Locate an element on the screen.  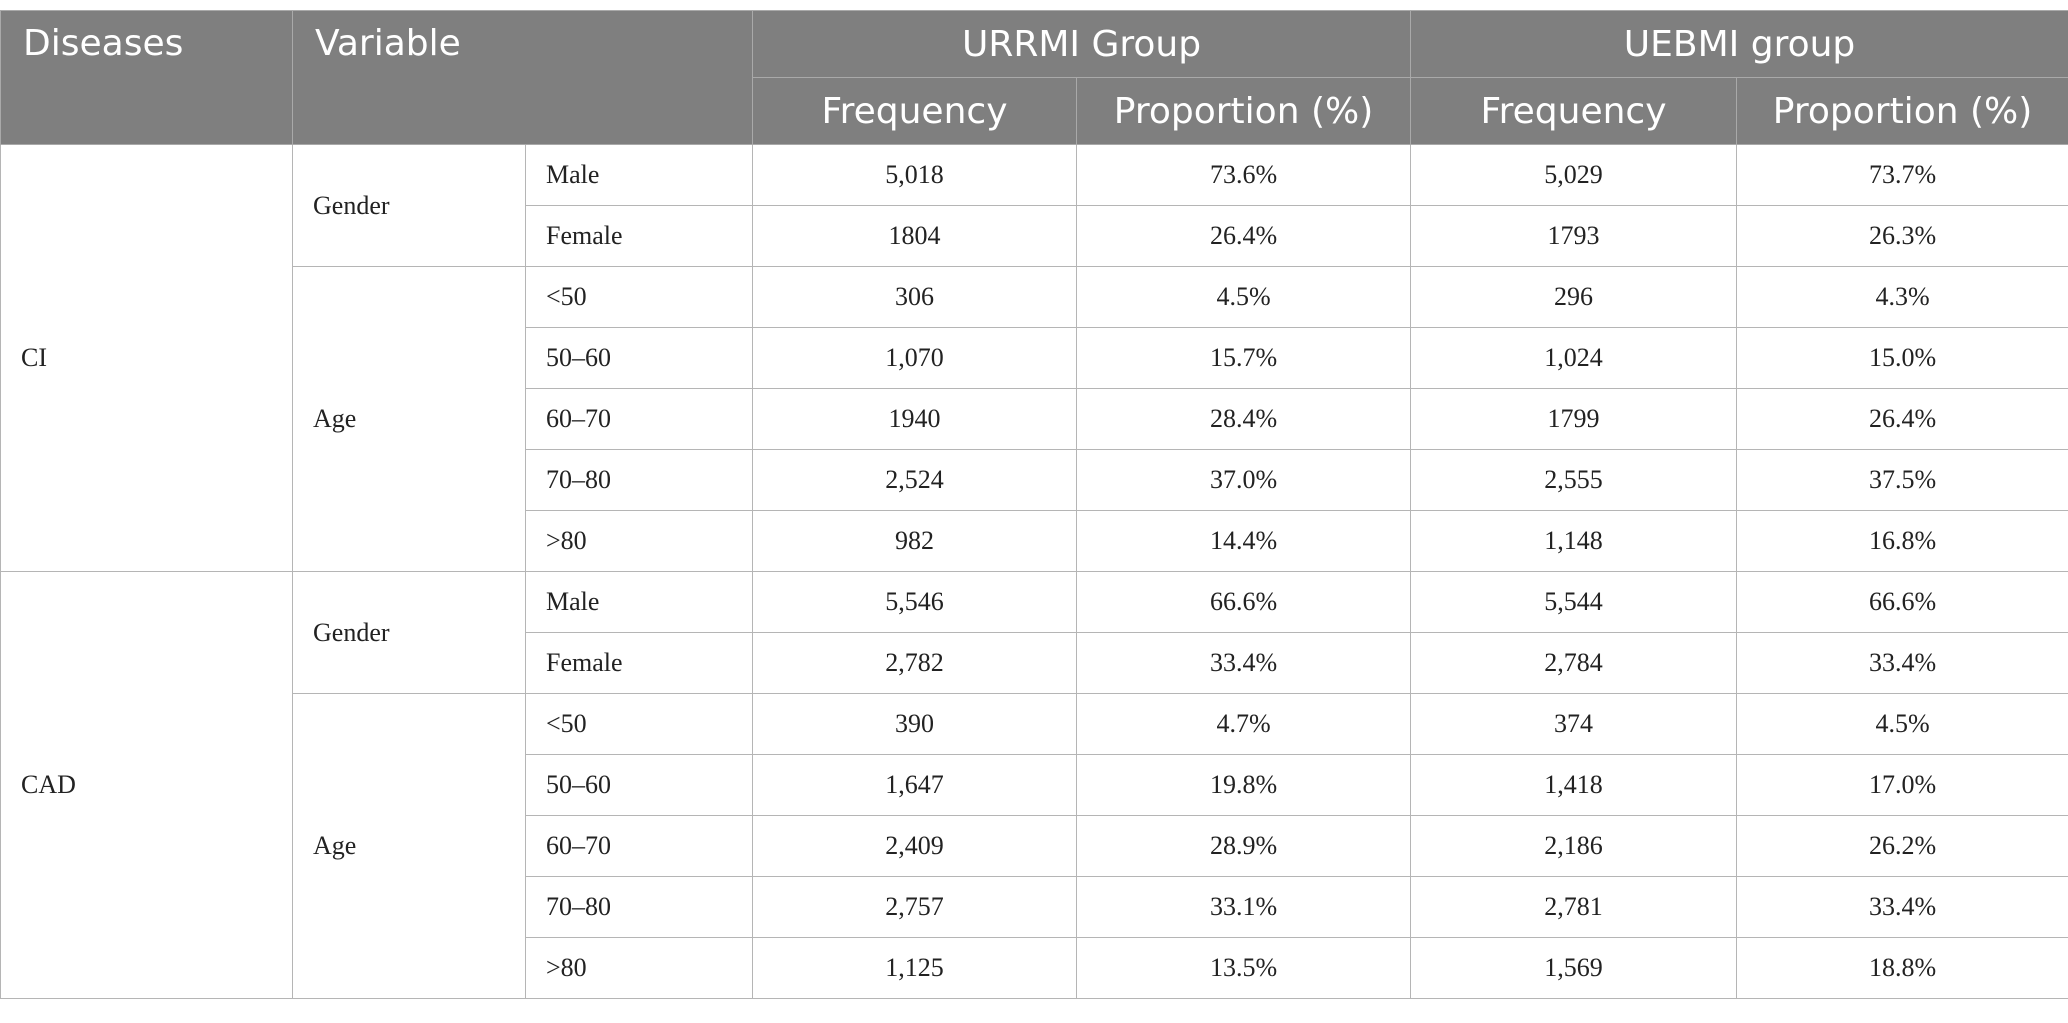
uebmi-frequency: 1,418 is located at coordinates (1574, 785).